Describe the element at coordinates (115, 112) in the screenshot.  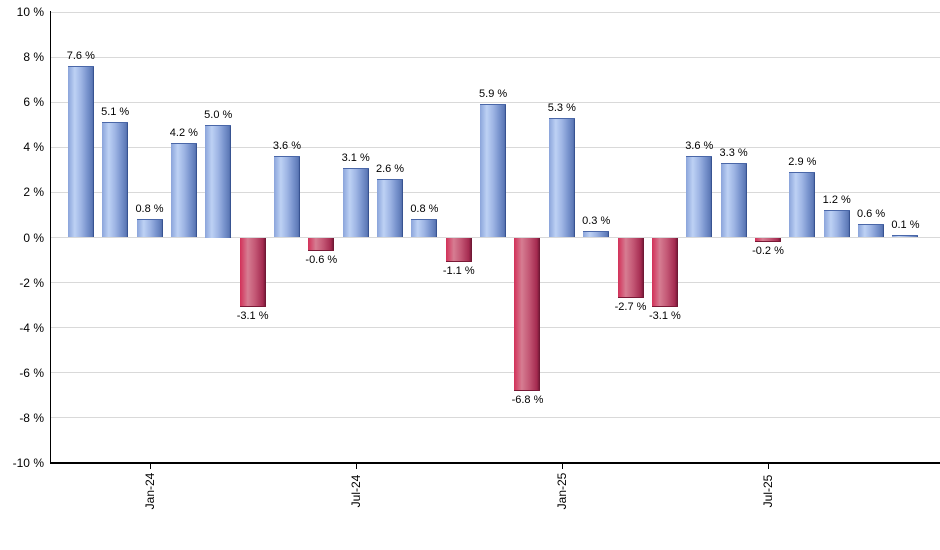
I see `bar-value-label: 5.1 %` at that location.